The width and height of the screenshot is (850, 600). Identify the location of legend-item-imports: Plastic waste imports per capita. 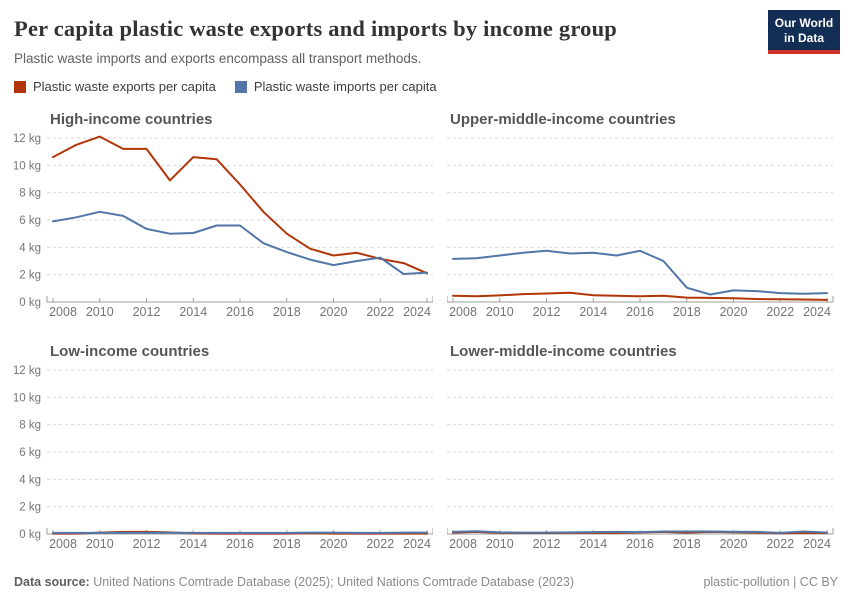
(335, 86).